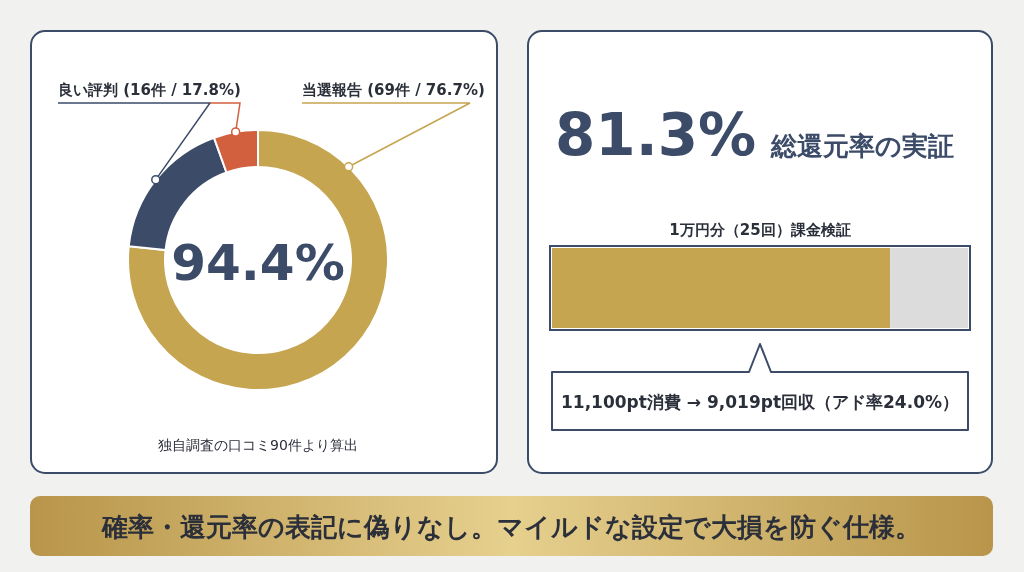  Describe the element at coordinates (510, 527) in the screenshot. I see `text: 確率・還元率の表記に偽りなし。マイルドな設定で大損を防ぐ仕様。` at that location.